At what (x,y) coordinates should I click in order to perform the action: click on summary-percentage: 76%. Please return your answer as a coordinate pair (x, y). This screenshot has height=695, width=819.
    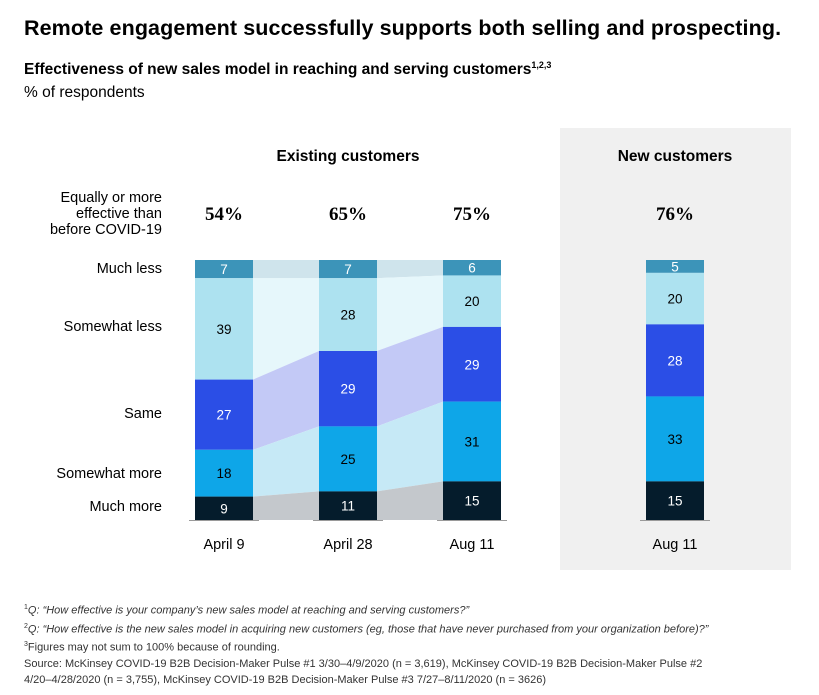
    Looking at the image, I should click on (675, 214).